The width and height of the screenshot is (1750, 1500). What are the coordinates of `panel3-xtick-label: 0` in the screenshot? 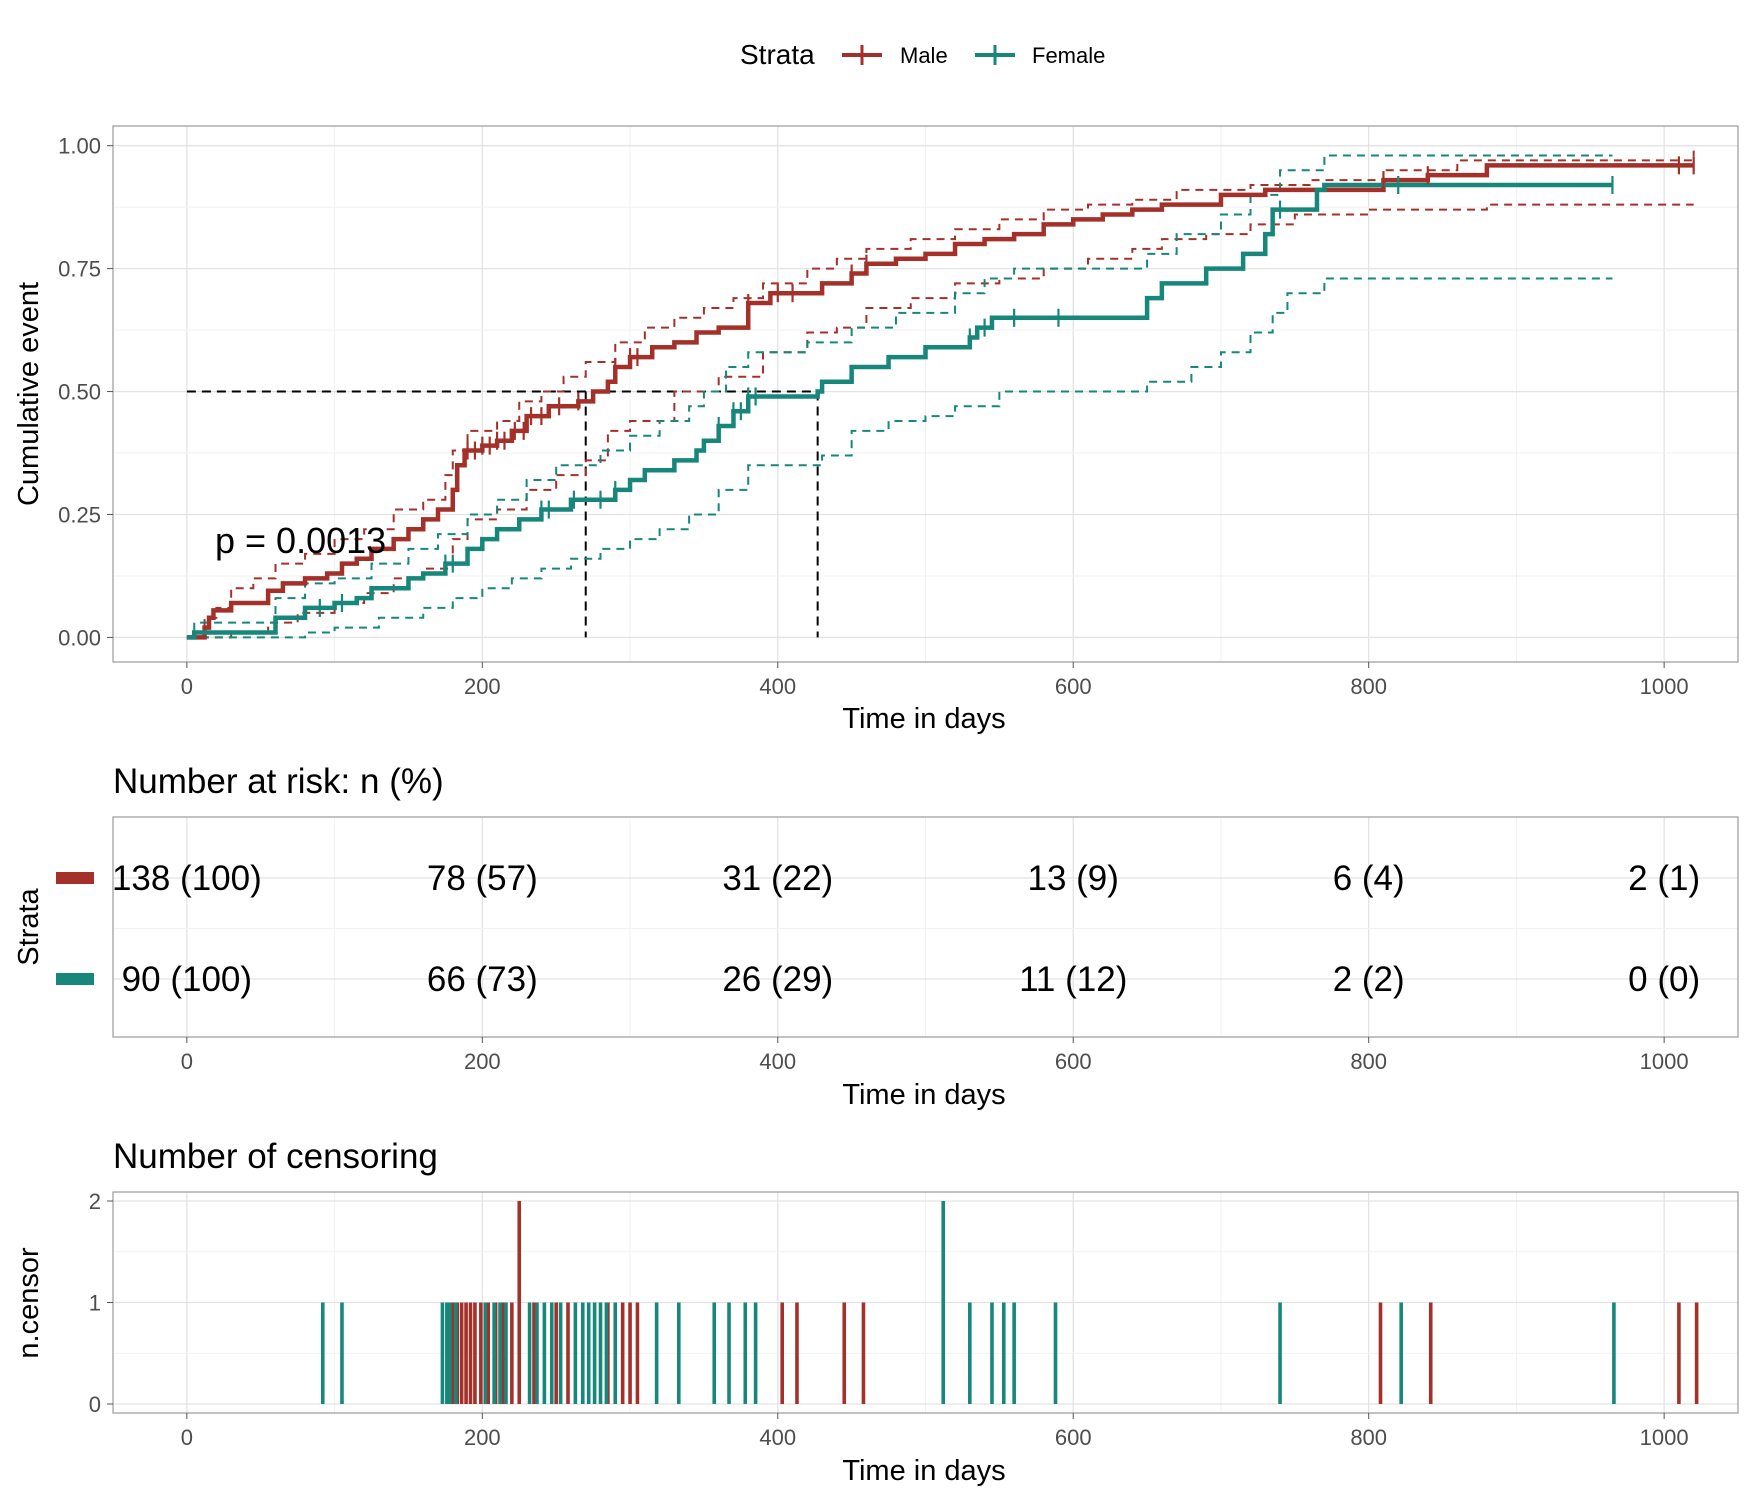 It's located at (187, 1437).